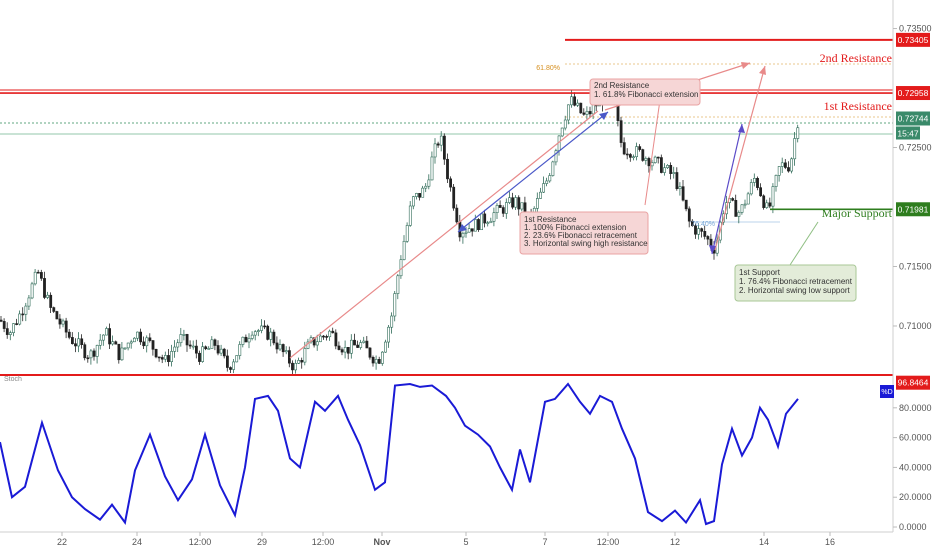 This screenshot has height=550, width=932. What do you see at coordinates (912, 177) in the screenshot?
I see `price-ticks: 0.73500 0.72500 0.71500 0.71000` at bounding box center [912, 177].